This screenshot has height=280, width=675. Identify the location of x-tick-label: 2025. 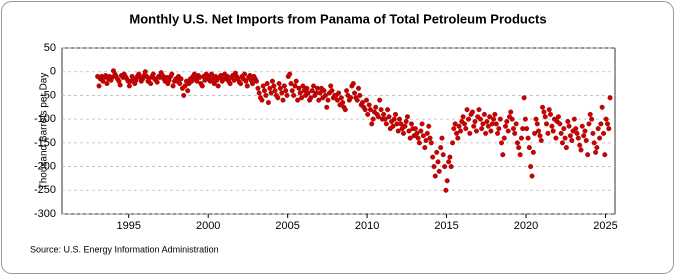
(605, 226).